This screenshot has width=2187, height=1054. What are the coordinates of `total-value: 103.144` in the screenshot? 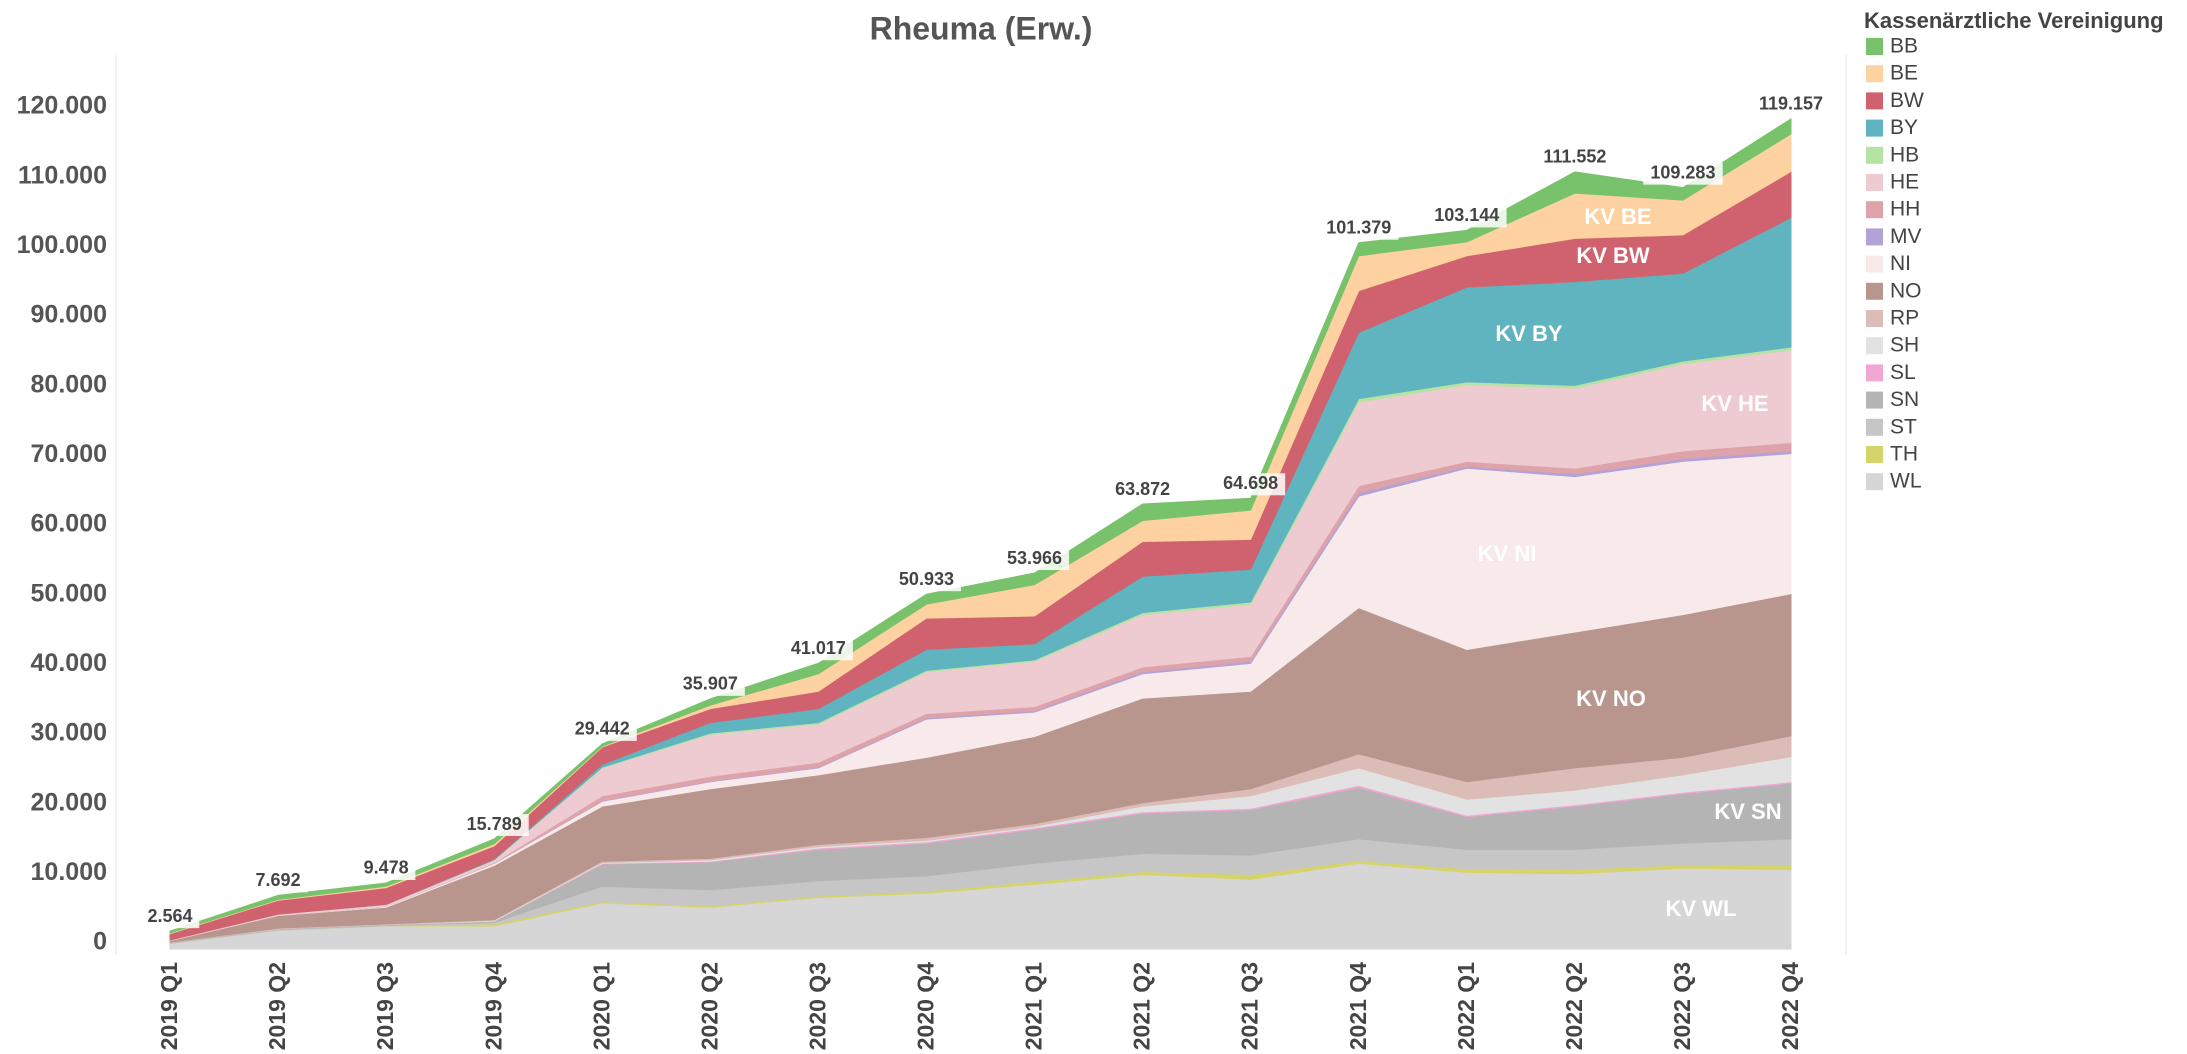 It's located at (1466, 215).